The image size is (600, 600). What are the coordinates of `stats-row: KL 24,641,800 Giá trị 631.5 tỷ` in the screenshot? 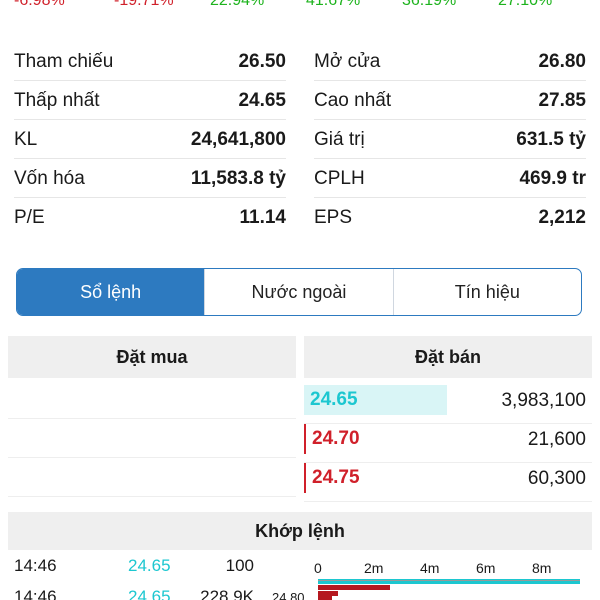 It's located at (300, 139).